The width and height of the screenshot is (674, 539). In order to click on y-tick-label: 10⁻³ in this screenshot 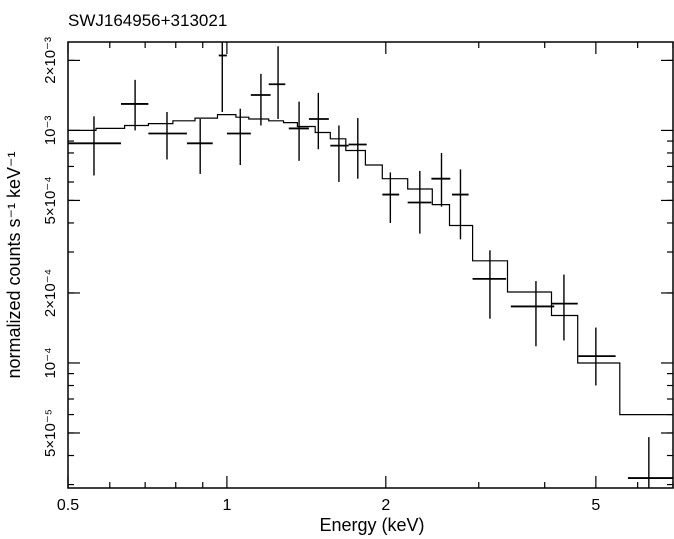, I will do `click(50, 131)`.